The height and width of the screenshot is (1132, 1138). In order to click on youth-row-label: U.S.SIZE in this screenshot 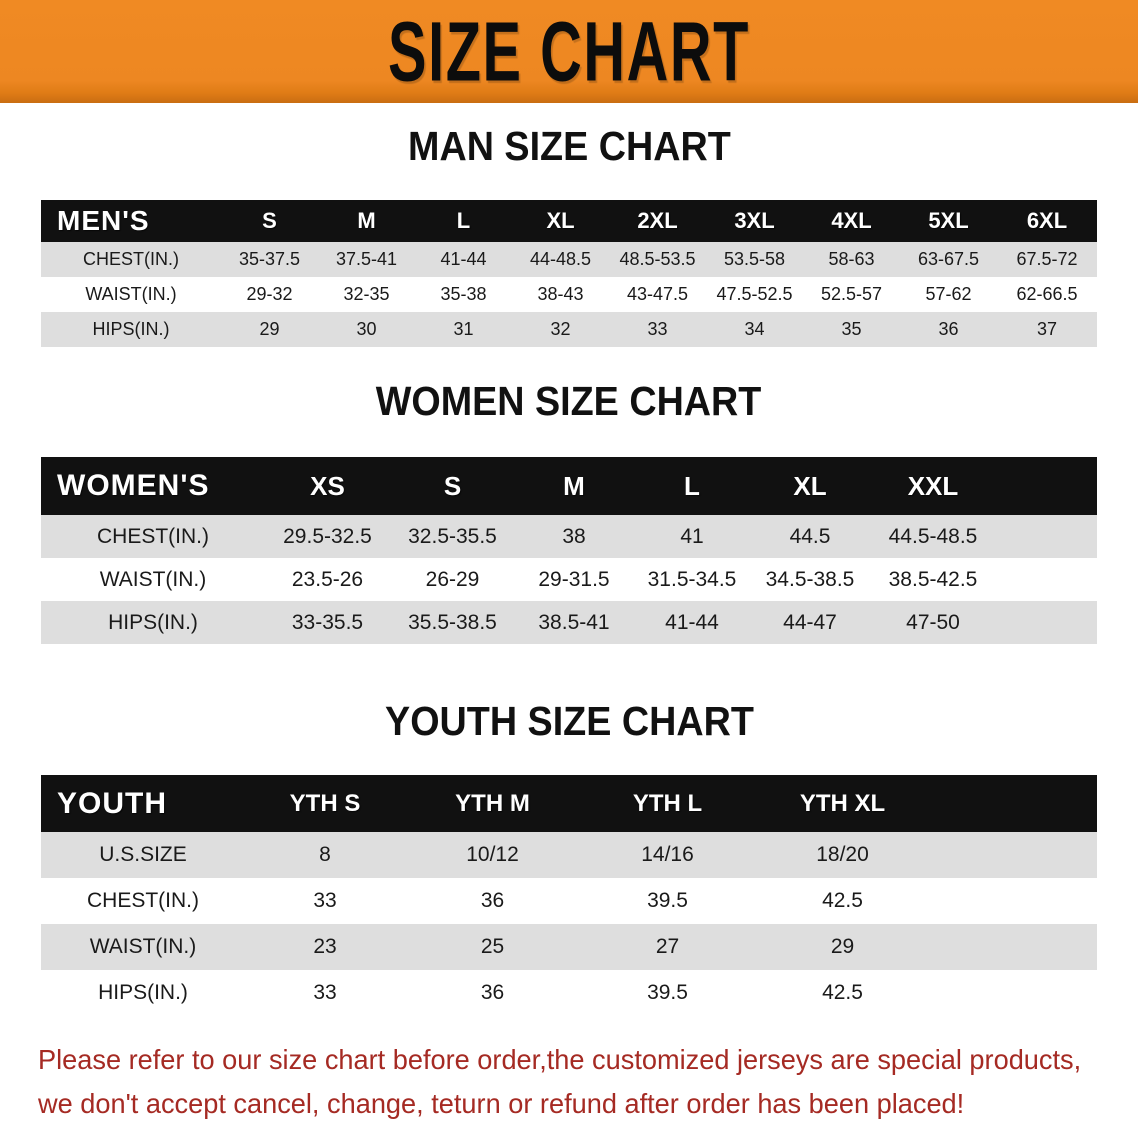, I will do `click(143, 855)`.